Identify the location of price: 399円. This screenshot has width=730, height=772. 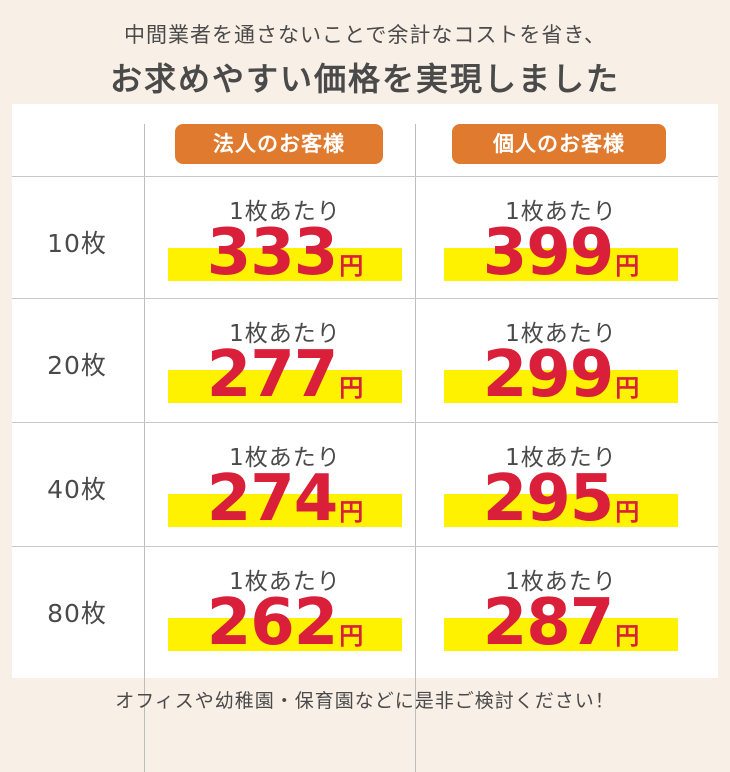
(561, 253).